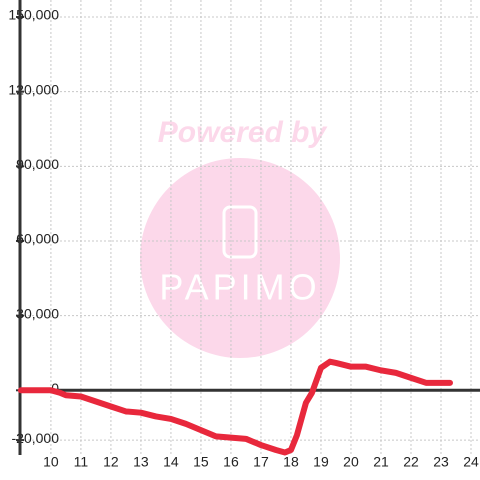 This screenshot has width=480, height=480. I want to click on x-tick-label: 23, so click(441, 462).